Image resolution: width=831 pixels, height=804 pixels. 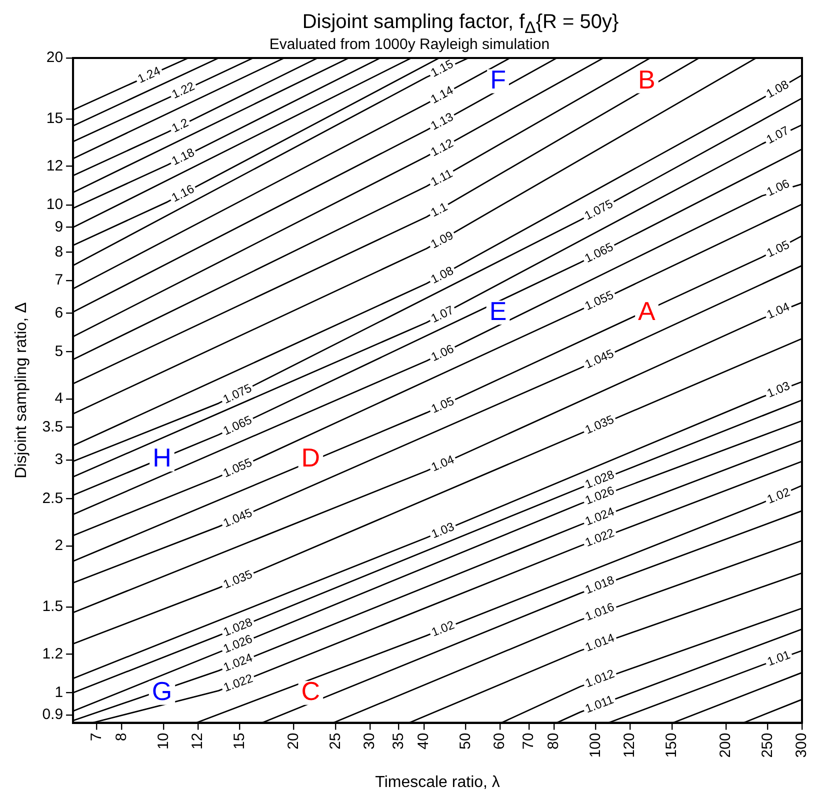 I want to click on x-tick-label: 15, so click(x=239, y=741).